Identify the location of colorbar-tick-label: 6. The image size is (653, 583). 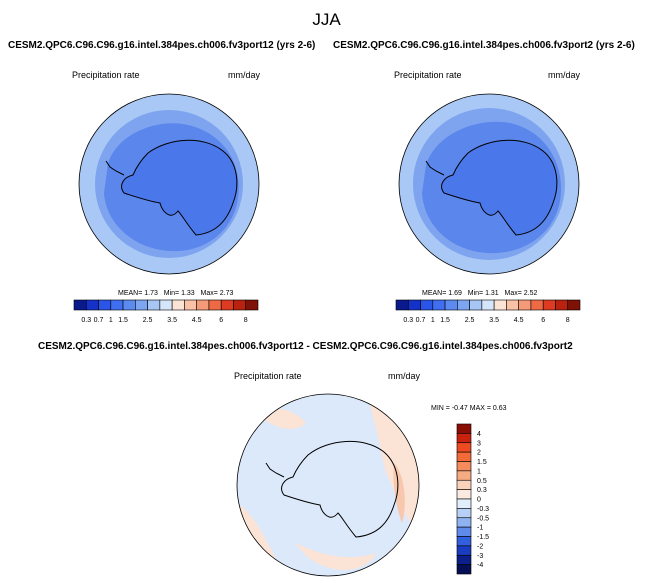
(543, 320).